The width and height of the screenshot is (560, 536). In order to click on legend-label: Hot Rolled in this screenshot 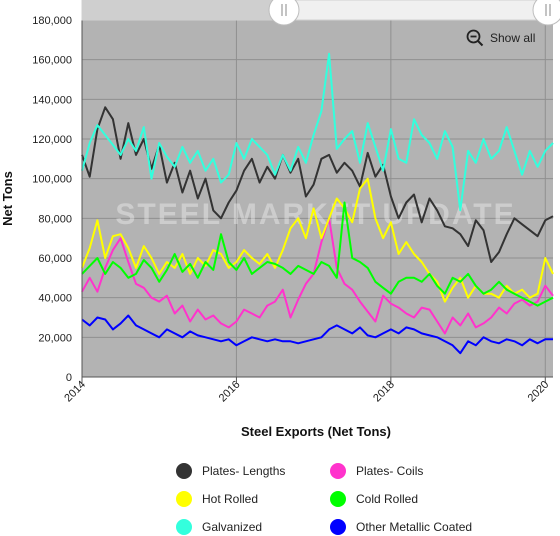, I will do `click(230, 499)`.